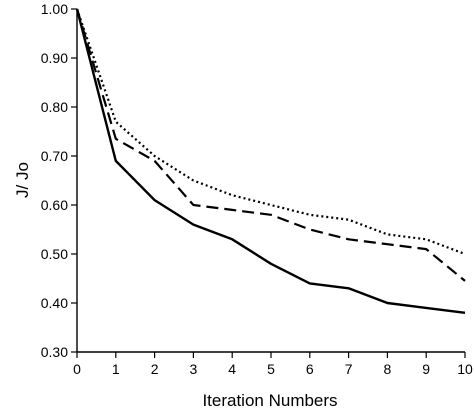 The image size is (474, 411). I want to click on y-axis-ticks: 0.30 0.40 0.50 0.60 0.70 0.80 0.90 1.00, so click(59, 180).